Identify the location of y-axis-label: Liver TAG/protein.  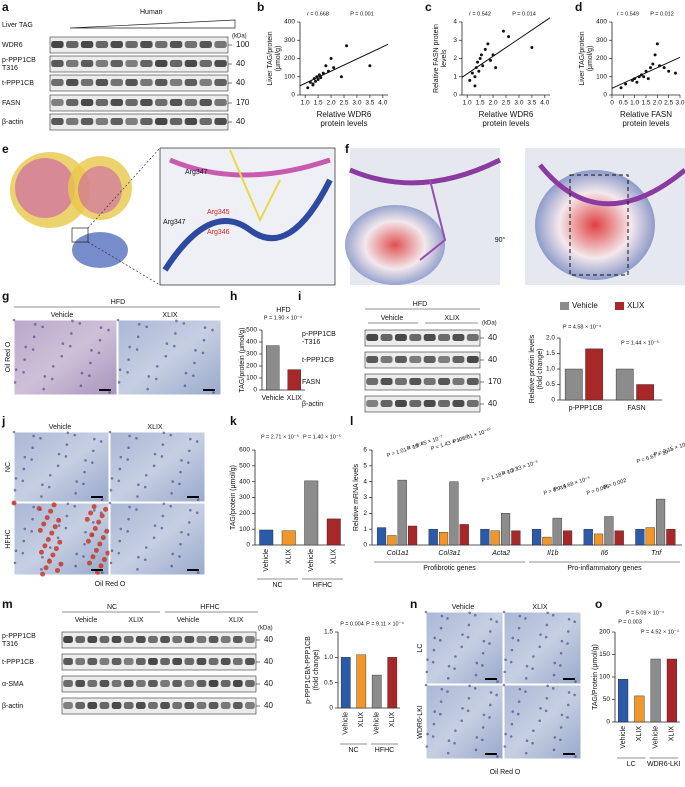
(582, 58).